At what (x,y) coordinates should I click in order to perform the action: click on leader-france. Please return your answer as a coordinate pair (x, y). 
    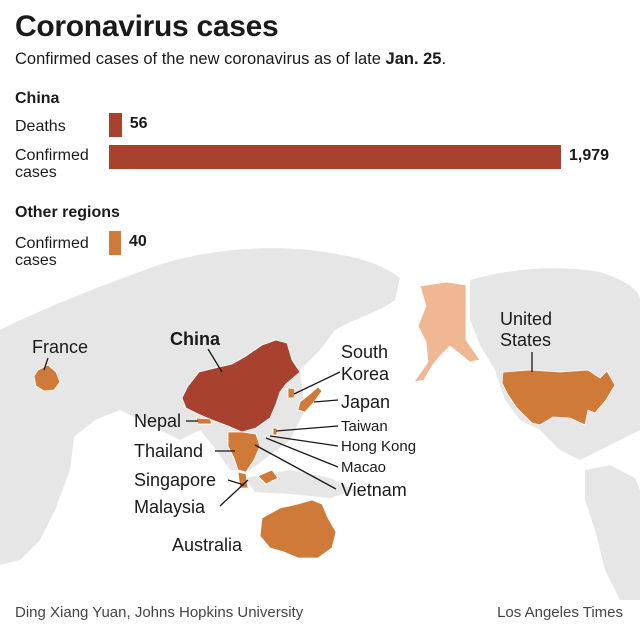
    Looking at the image, I should click on (46, 364).